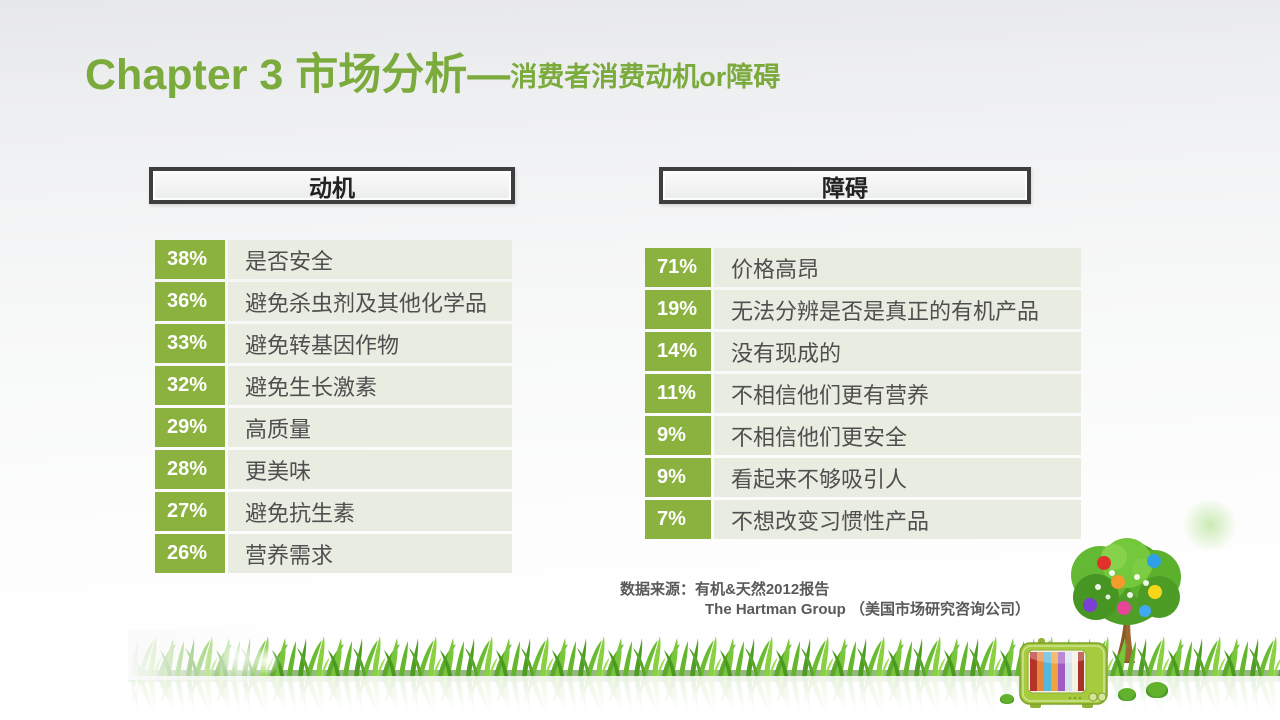 The width and height of the screenshot is (1280, 720). Describe the element at coordinates (678, 393) in the screenshot. I see `percent-cell: 11%` at that location.